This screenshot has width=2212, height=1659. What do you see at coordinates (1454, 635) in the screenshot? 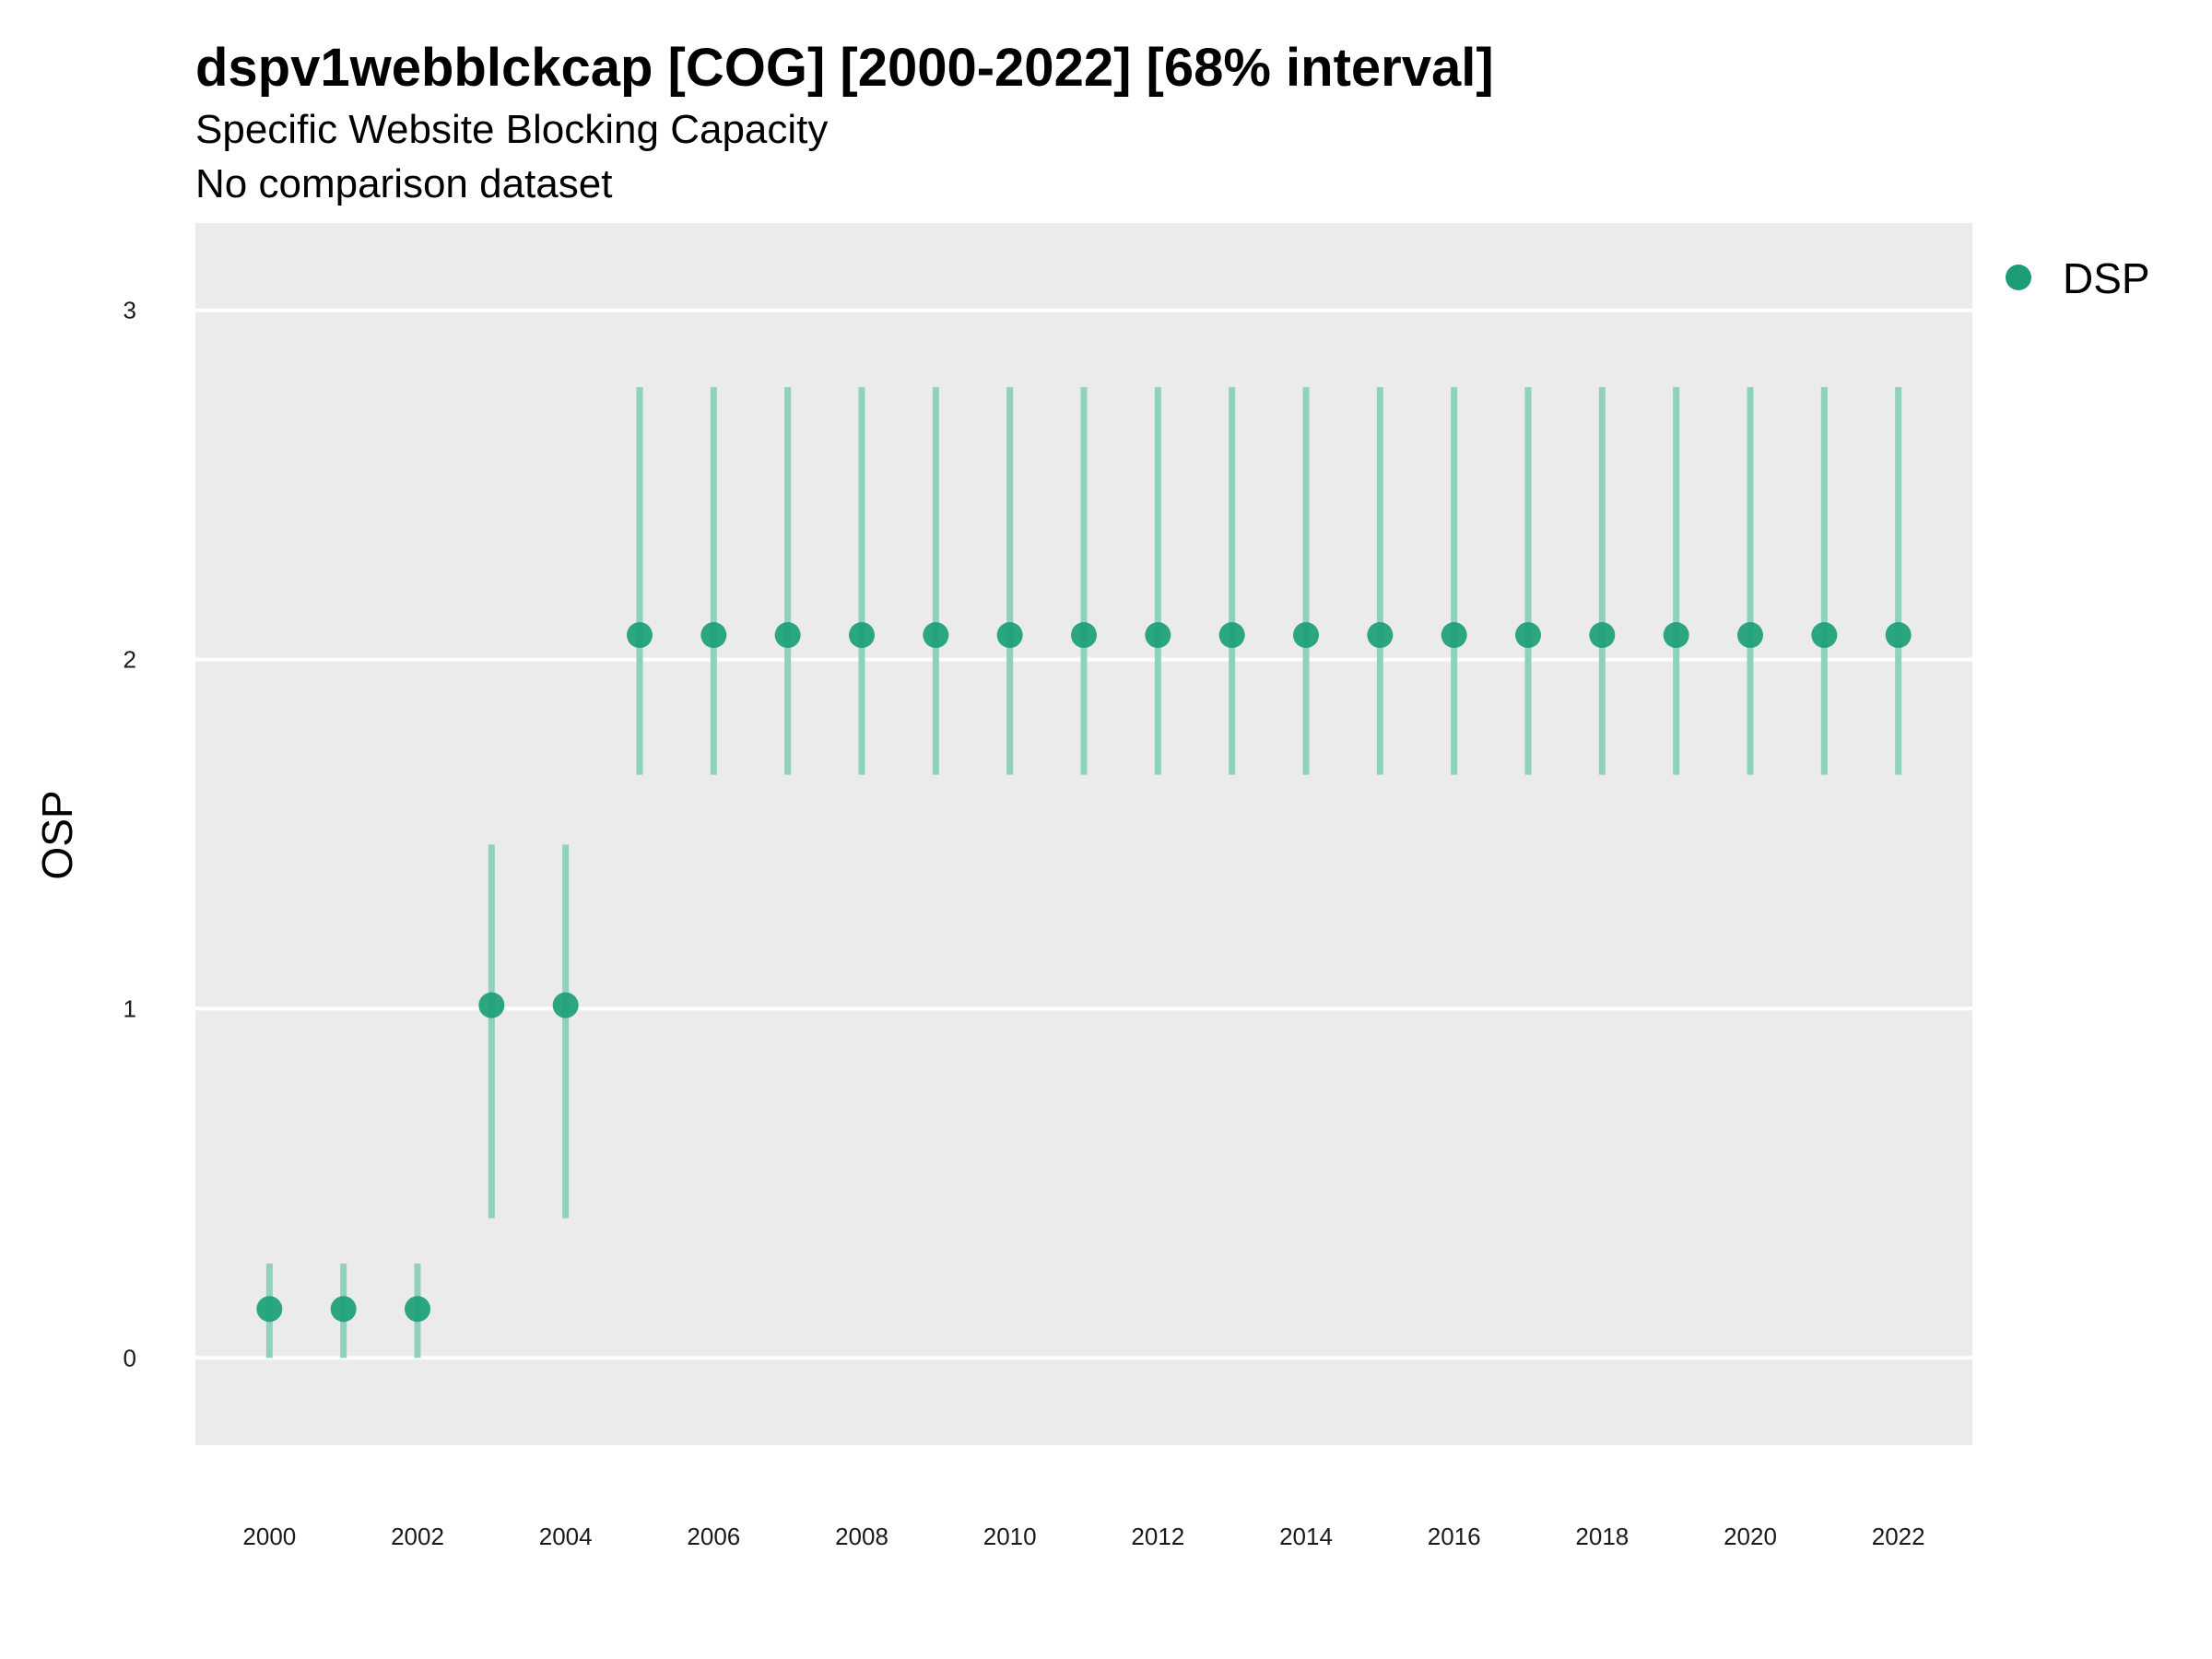
I see `data-point-2016` at bounding box center [1454, 635].